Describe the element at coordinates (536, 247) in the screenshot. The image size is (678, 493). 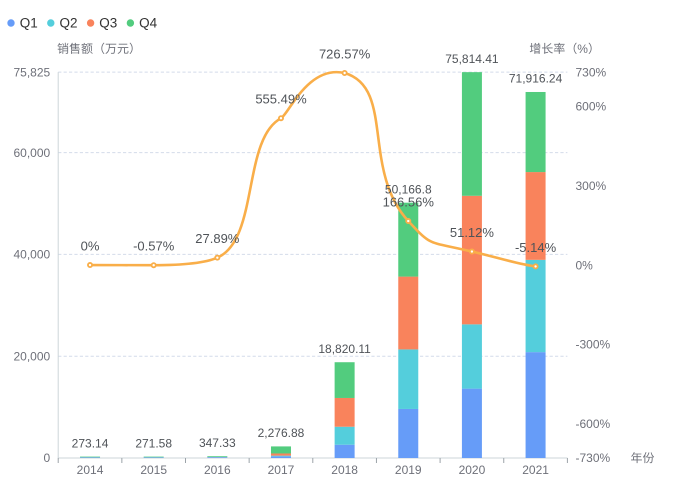
I see `svg-text: -5.14%` at that location.